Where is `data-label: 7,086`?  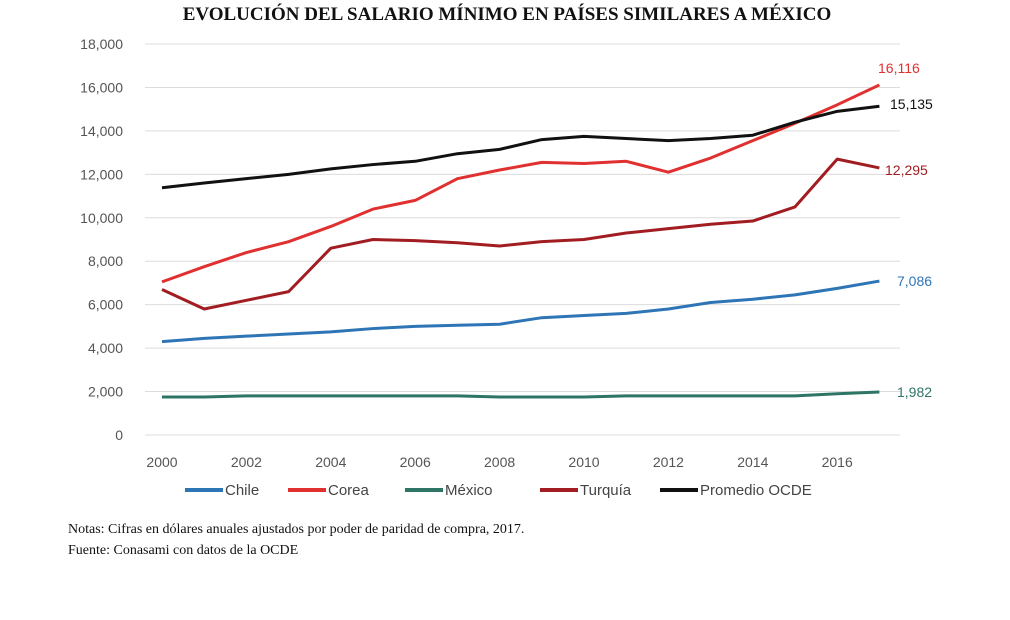
data-label: 7,086 is located at coordinates (914, 281).